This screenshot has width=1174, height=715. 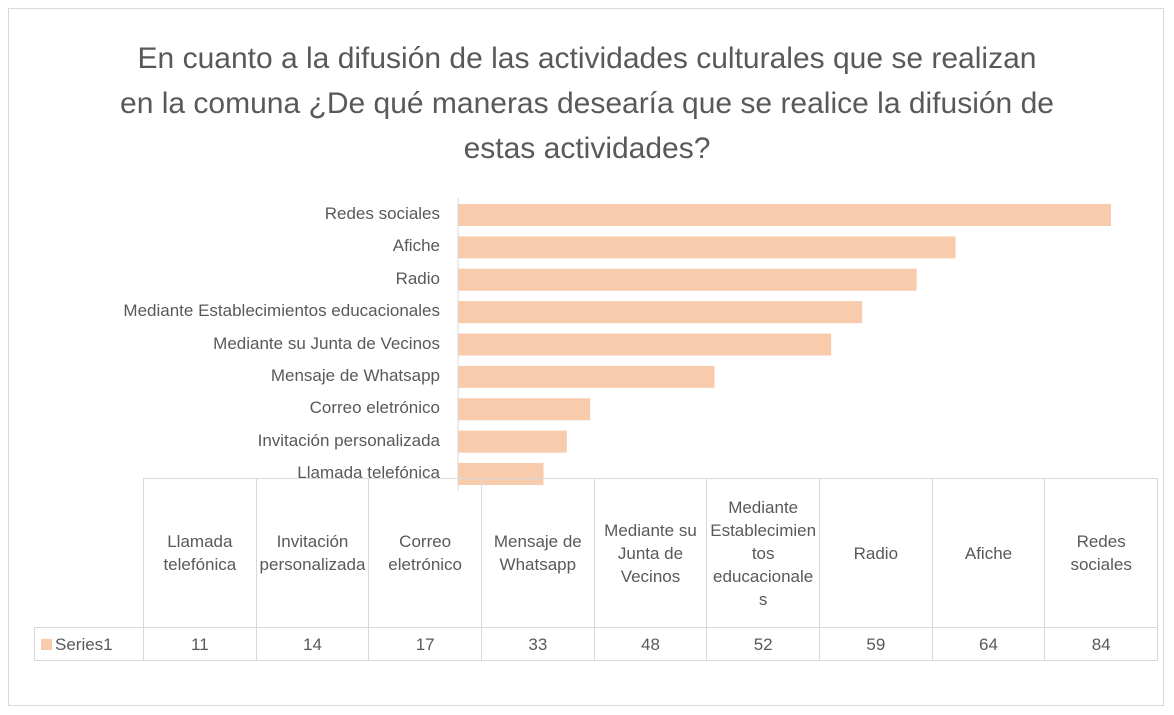 I want to click on table-value-cell: 33, so click(x=538, y=644).